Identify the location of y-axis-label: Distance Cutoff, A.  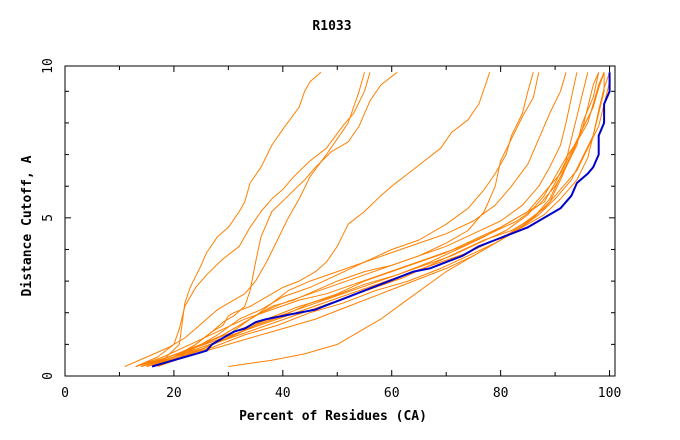
(27, 225).